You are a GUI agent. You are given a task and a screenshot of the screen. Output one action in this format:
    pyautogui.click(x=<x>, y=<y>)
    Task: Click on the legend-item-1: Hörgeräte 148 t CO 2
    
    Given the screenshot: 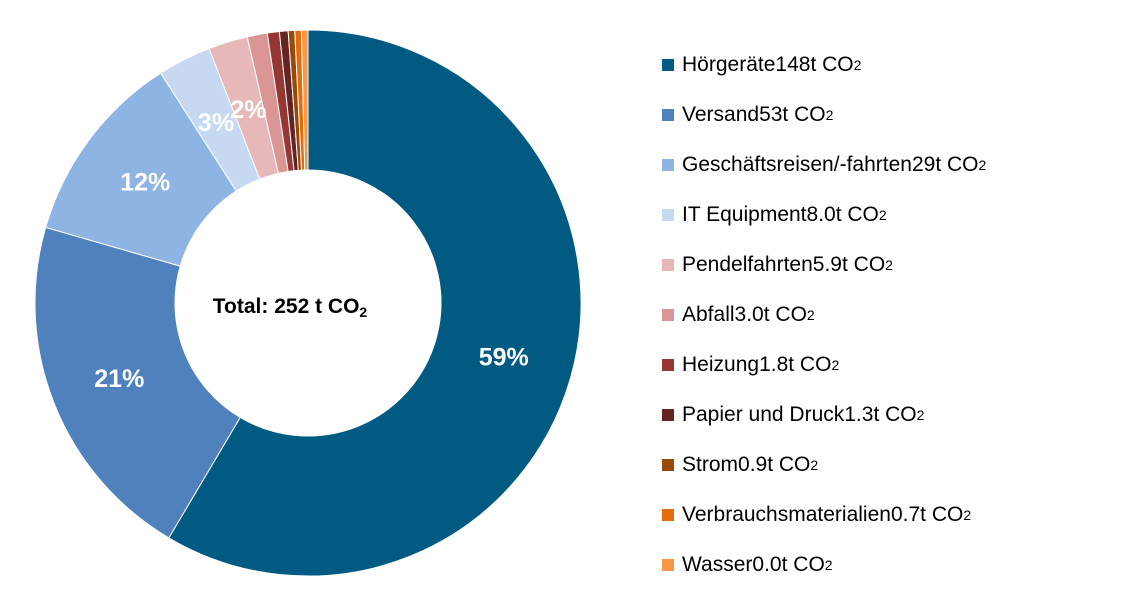 What is the action you would take?
    pyautogui.click(x=824, y=65)
    